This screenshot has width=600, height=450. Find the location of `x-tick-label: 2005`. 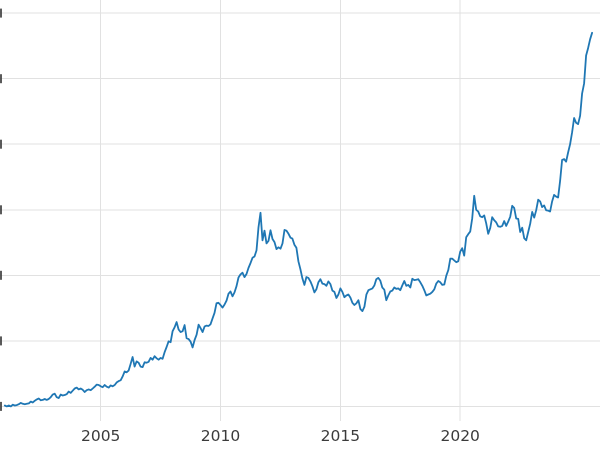

x-tick-label: 2005 is located at coordinates (100, 436).